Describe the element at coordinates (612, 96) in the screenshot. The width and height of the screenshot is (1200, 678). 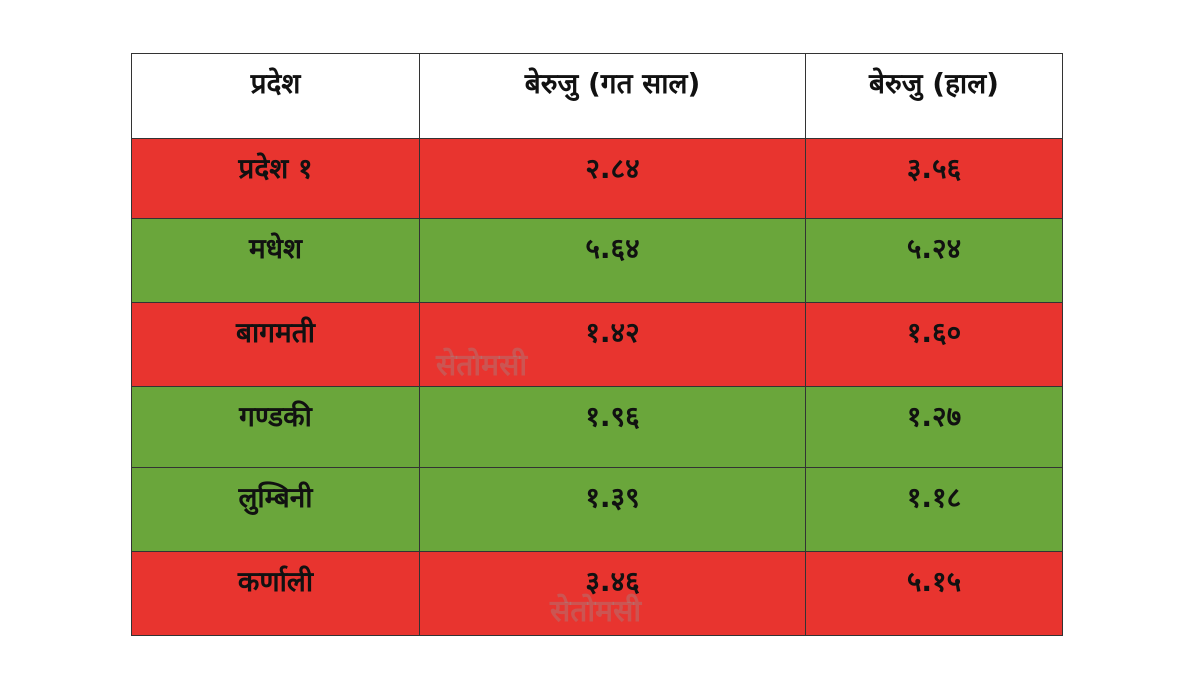
I see `header-cell: बेरुजु (गत साल)` at that location.